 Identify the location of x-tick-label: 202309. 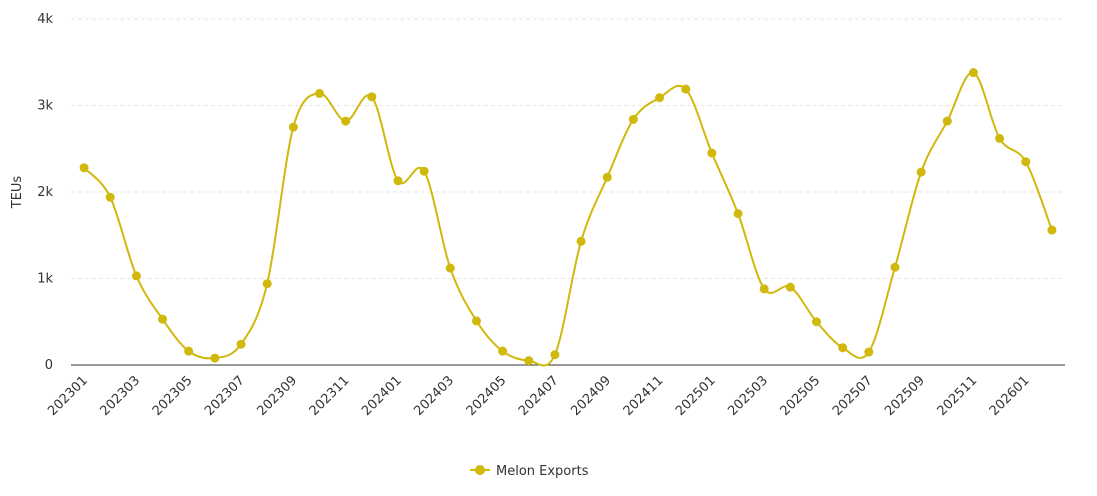
(277, 396).